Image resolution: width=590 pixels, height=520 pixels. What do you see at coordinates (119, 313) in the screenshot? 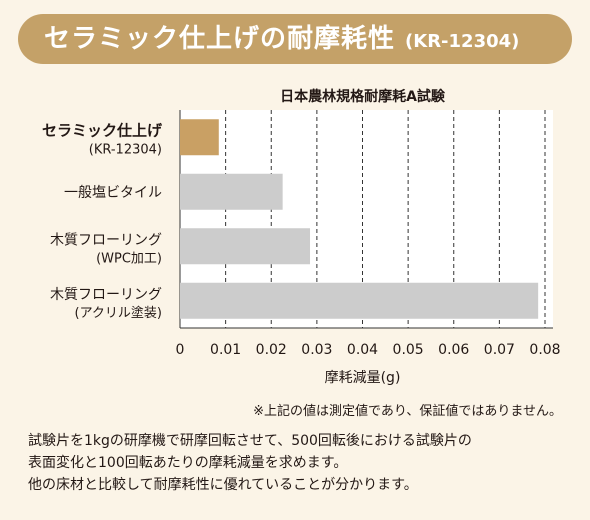
I see `category-sublabel: (アクリル塗装)` at bounding box center [119, 313].